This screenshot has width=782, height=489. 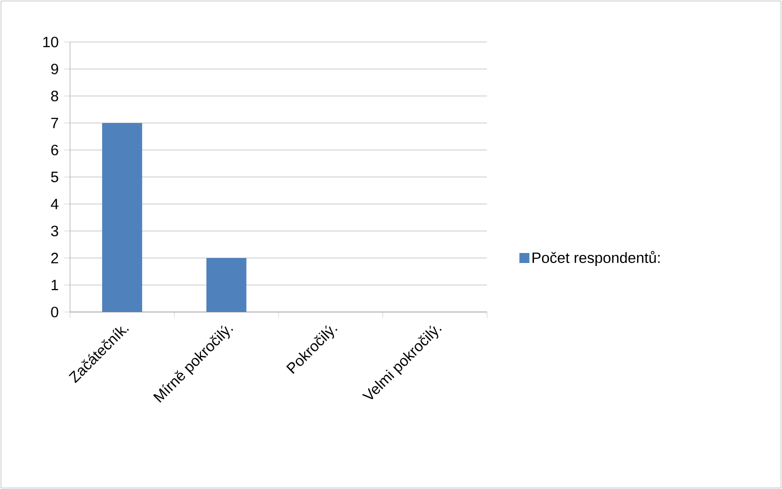 What do you see at coordinates (54, 96) in the screenshot?
I see `y-tick-label: 8` at bounding box center [54, 96].